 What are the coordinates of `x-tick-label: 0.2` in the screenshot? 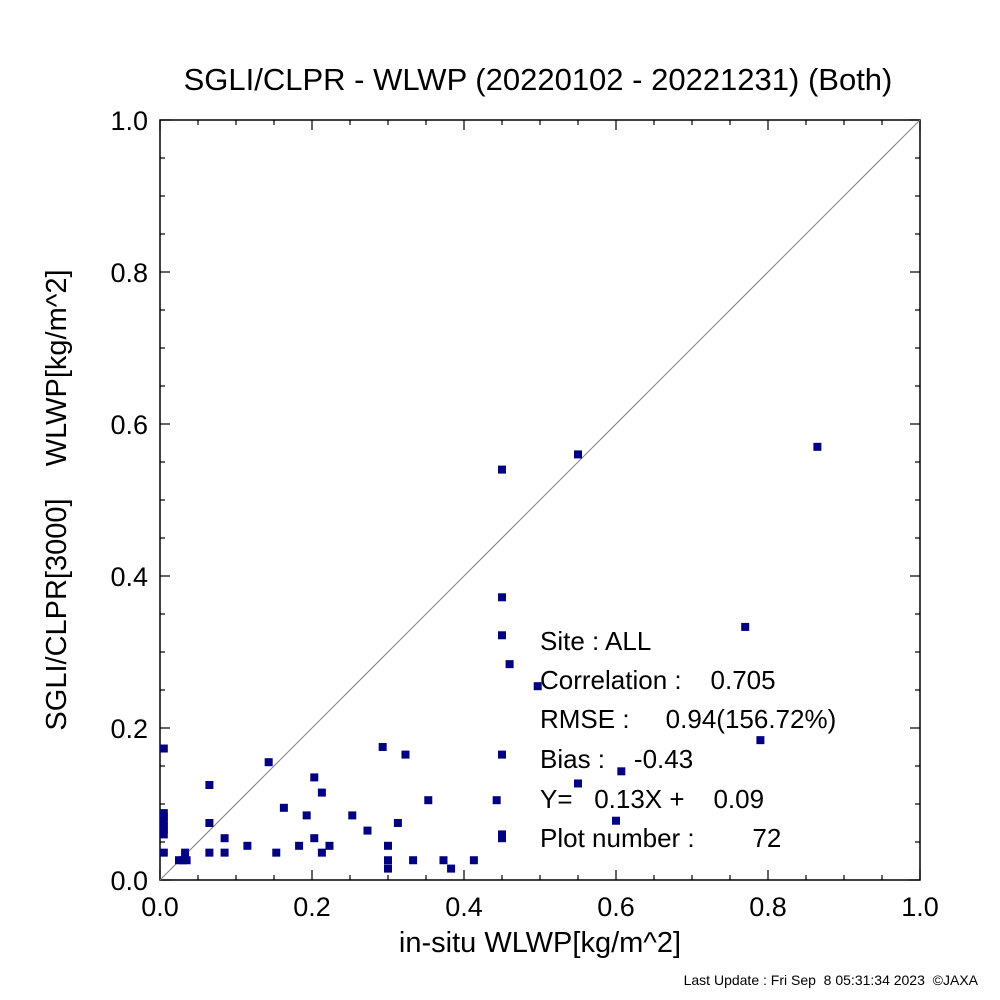 It's located at (312, 907).